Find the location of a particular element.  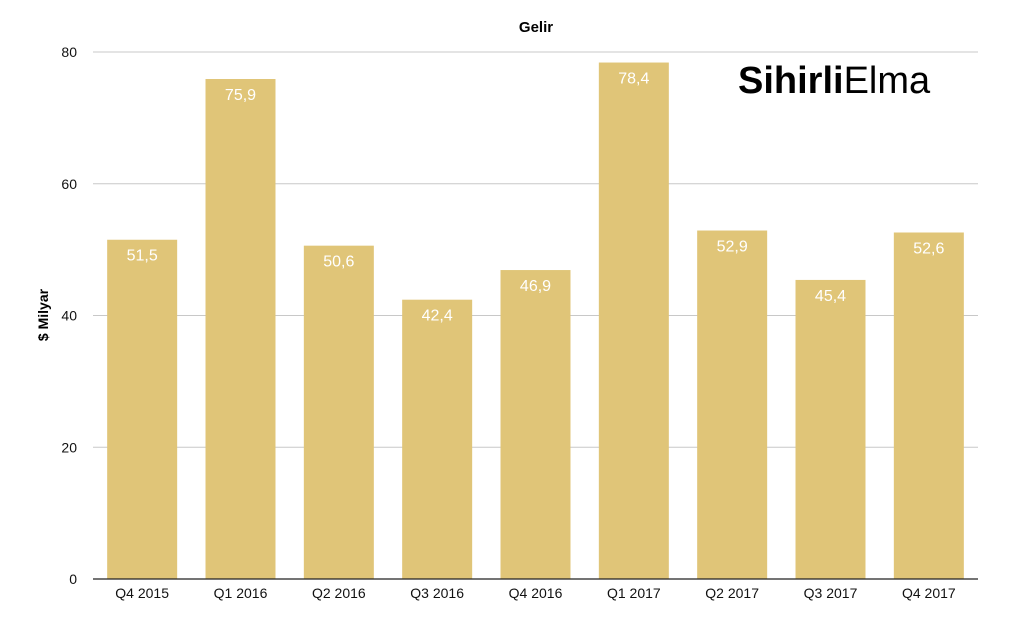

y-tick-label: 80 is located at coordinates (69, 52).